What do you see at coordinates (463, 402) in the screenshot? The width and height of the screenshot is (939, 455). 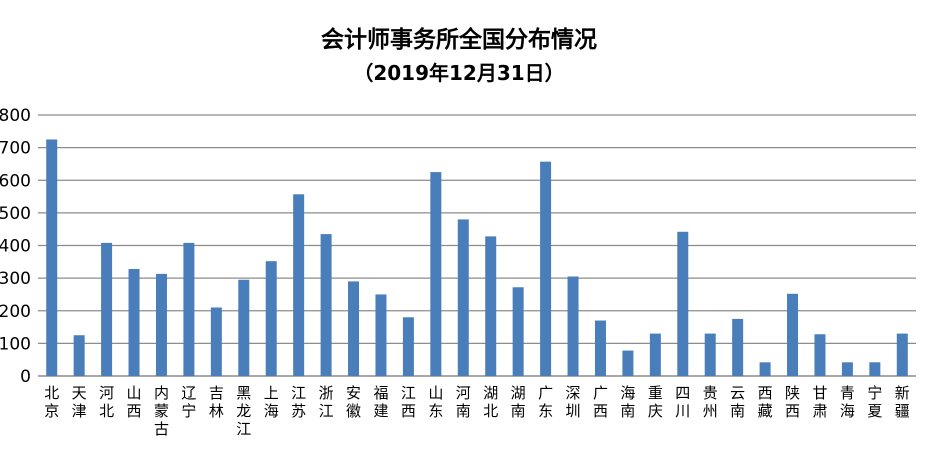 I see `x-tick-label: 河南` at bounding box center [463, 402].